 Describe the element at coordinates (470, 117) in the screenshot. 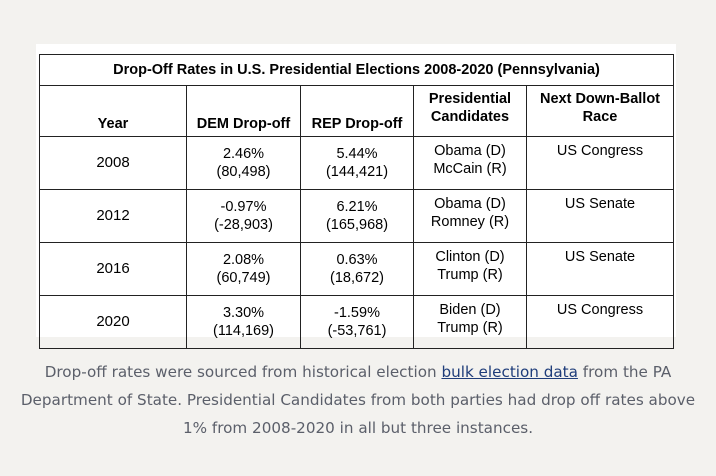

I see `header-cand-line2: Candidates` at that location.